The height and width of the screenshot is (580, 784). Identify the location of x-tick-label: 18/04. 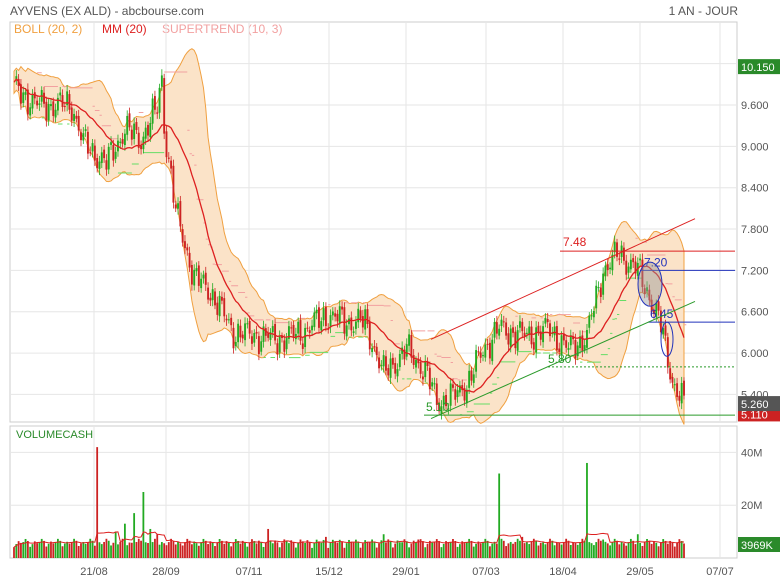
(563, 572).